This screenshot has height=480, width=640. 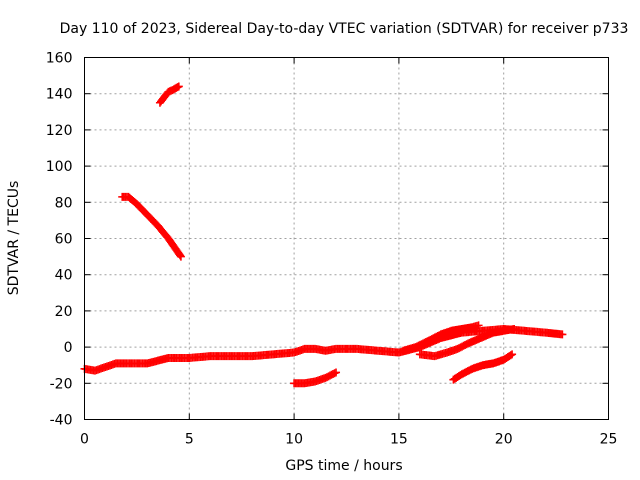 What do you see at coordinates (84, 440) in the screenshot?
I see `x-tick-label: 0` at bounding box center [84, 440].